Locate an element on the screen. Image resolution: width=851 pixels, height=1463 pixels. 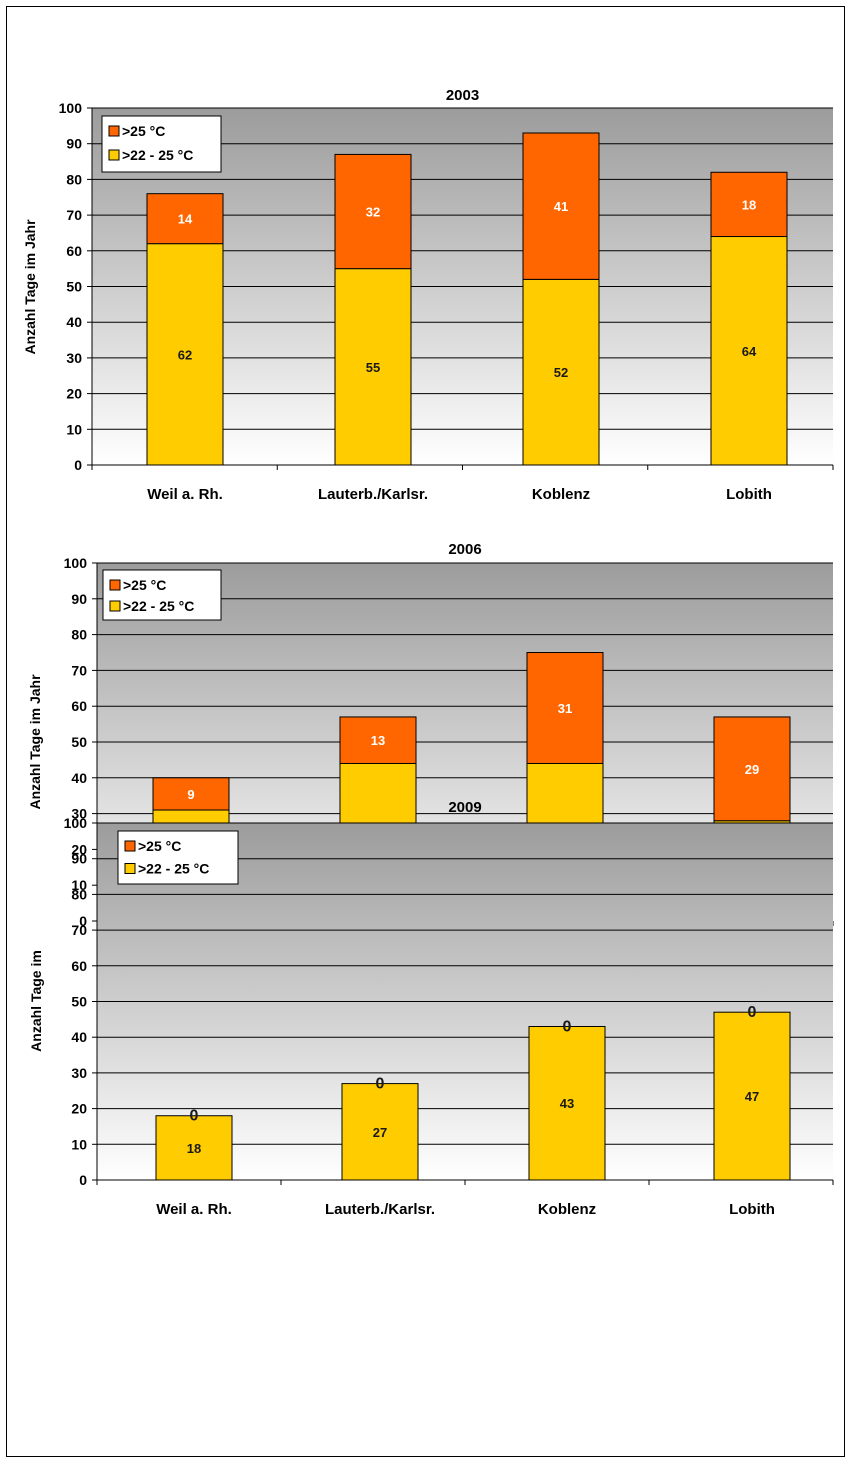
y-axis-label: Anzahl Tage im is located at coordinates (36, 1001).